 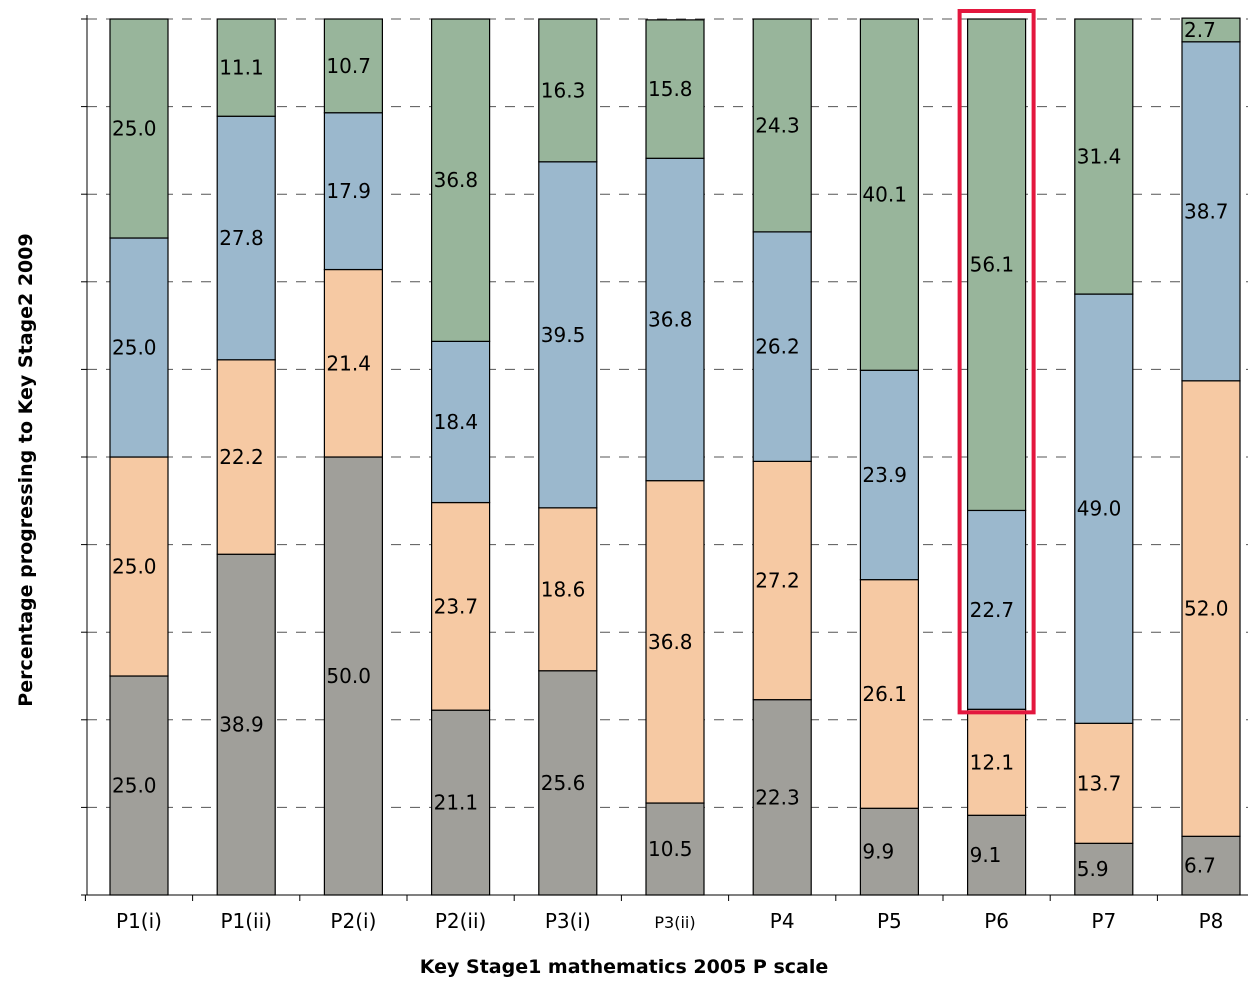 I want to click on x-tick-label: P1(i), so click(x=139, y=921).